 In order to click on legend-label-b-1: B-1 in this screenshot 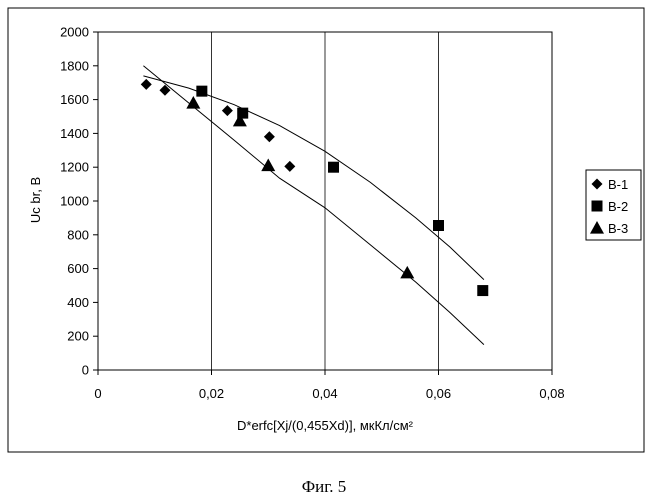, I will do `click(618, 184)`.